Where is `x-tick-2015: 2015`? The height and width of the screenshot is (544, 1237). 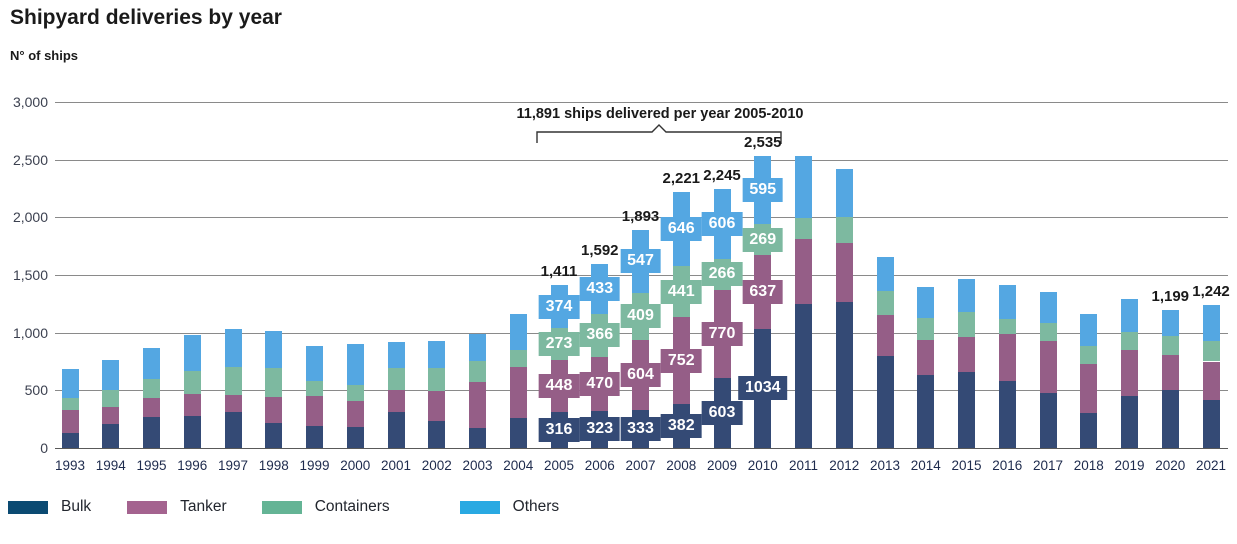 x-tick-2015: 2015 is located at coordinates (966, 465).